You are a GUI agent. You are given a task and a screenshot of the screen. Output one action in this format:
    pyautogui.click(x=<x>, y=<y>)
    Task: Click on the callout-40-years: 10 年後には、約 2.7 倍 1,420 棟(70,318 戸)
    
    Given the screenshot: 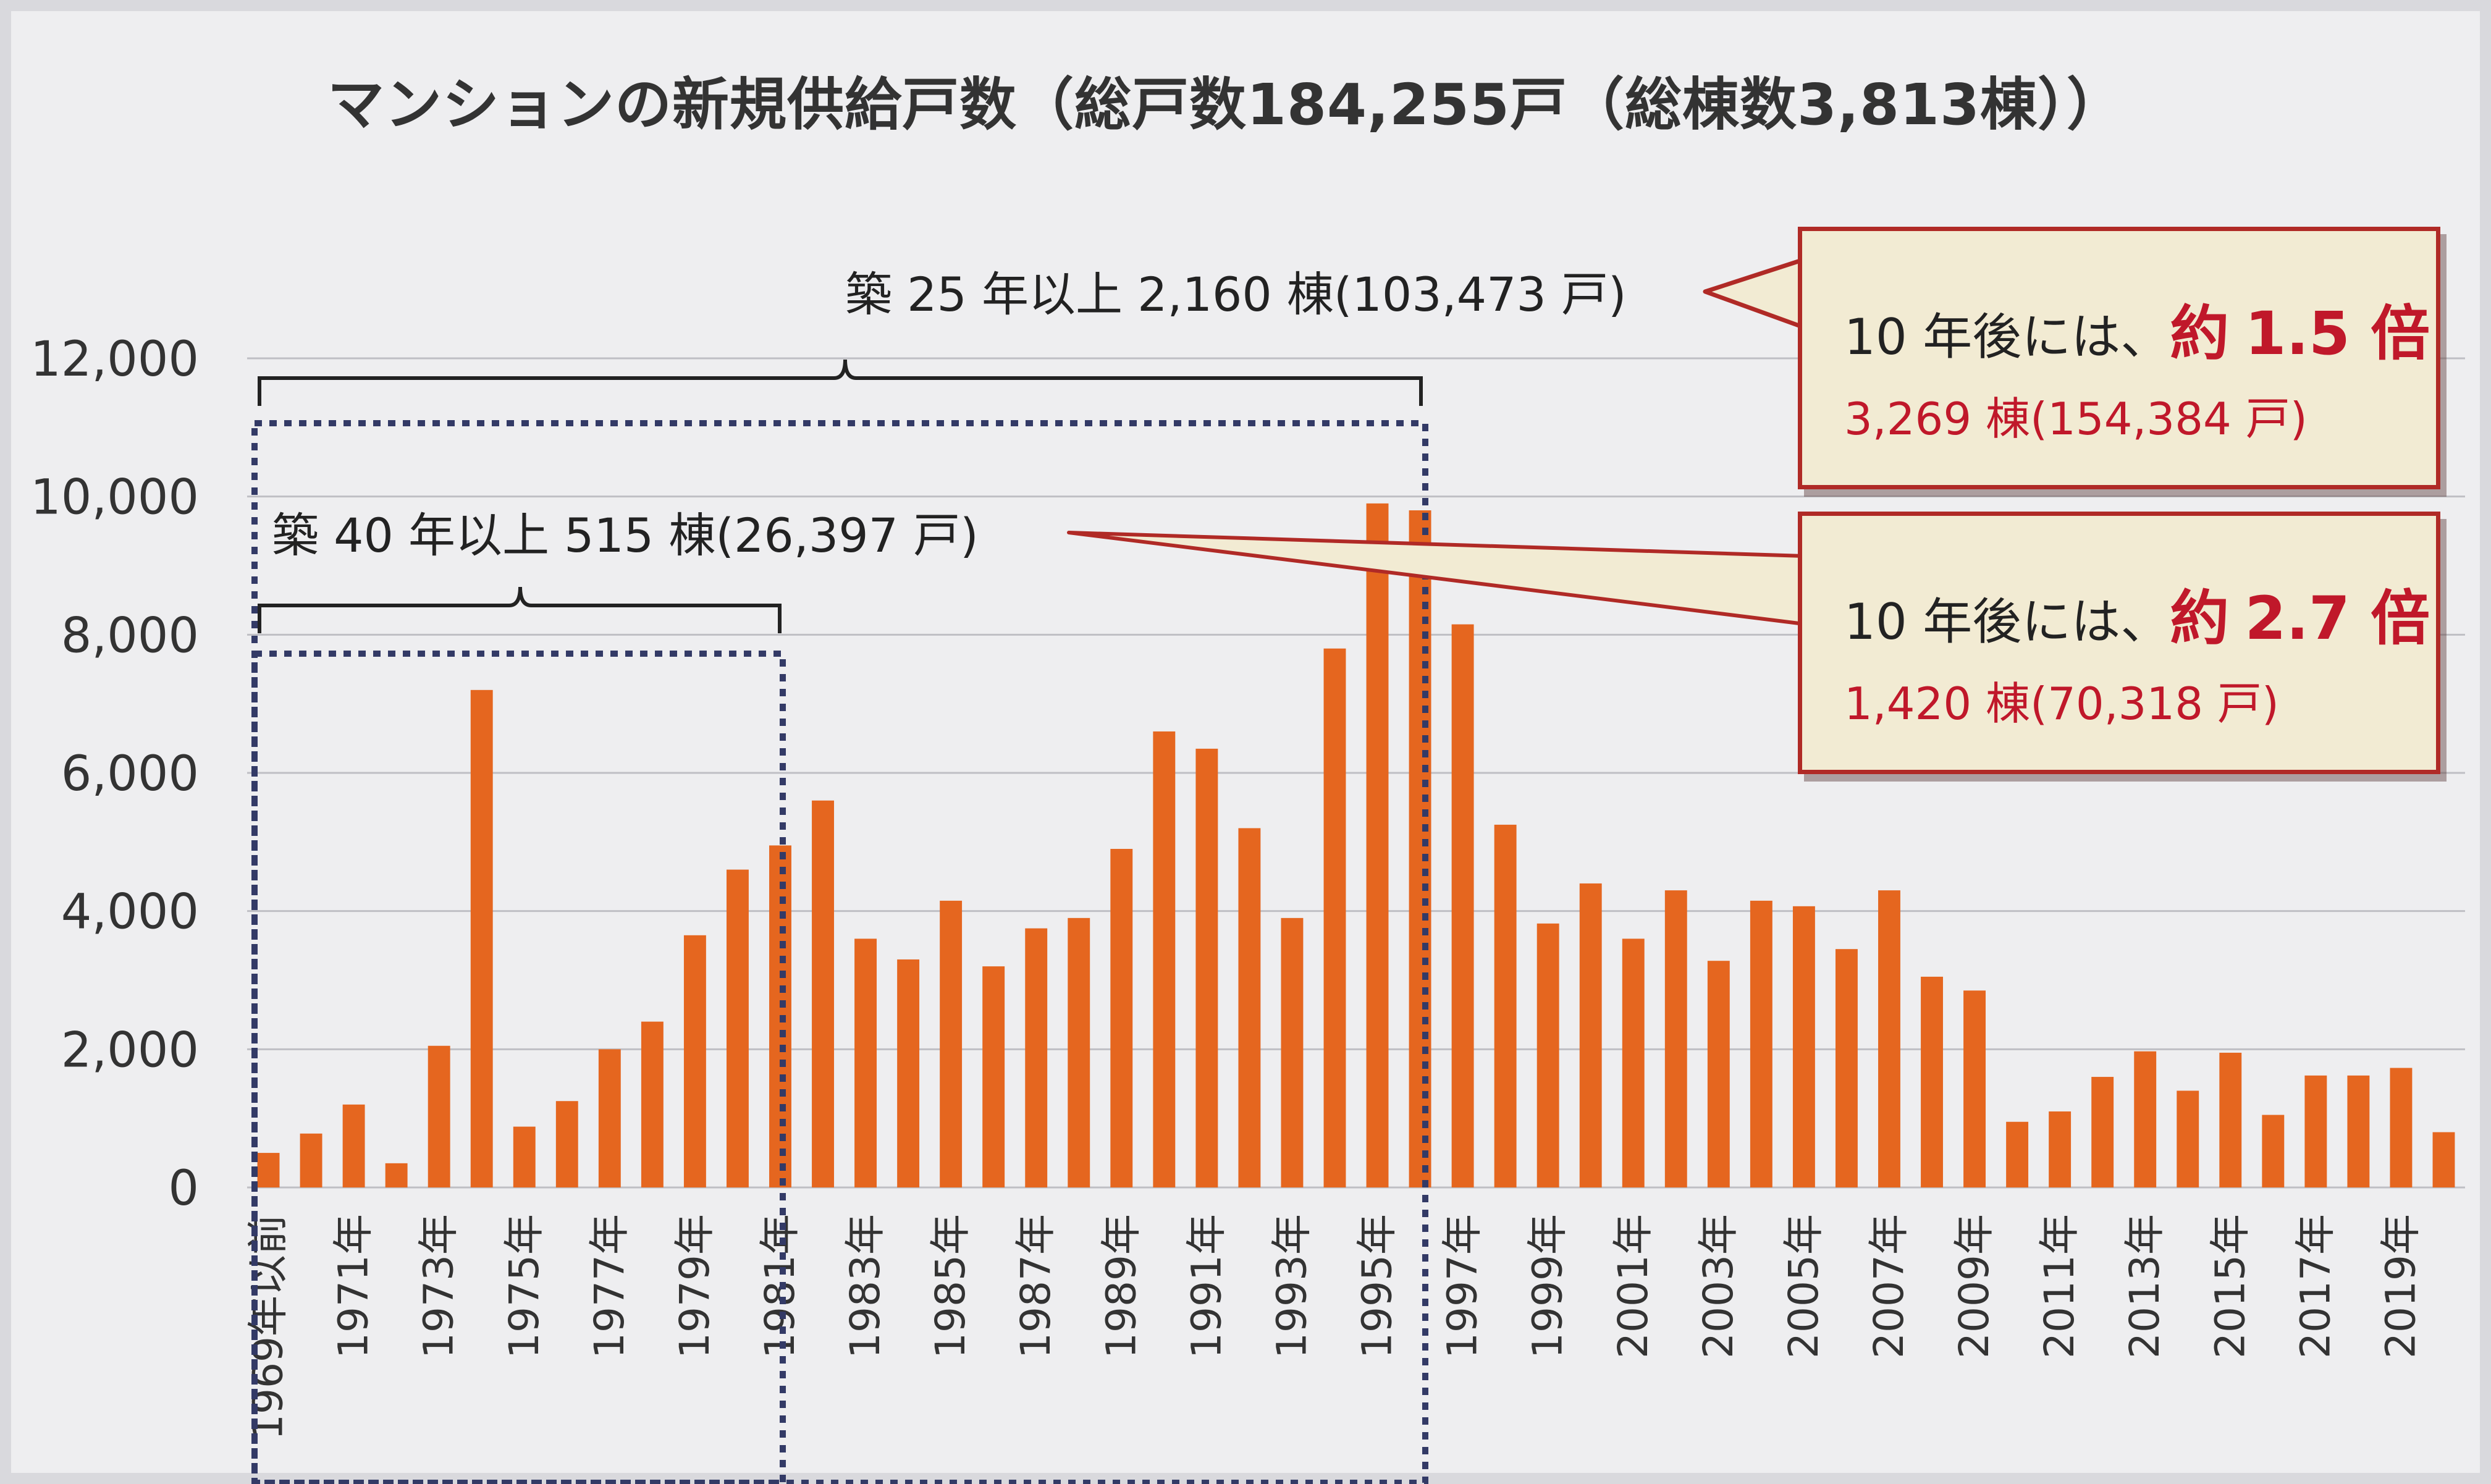 What is the action you would take?
    pyautogui.click(x=2119, y=643)
    